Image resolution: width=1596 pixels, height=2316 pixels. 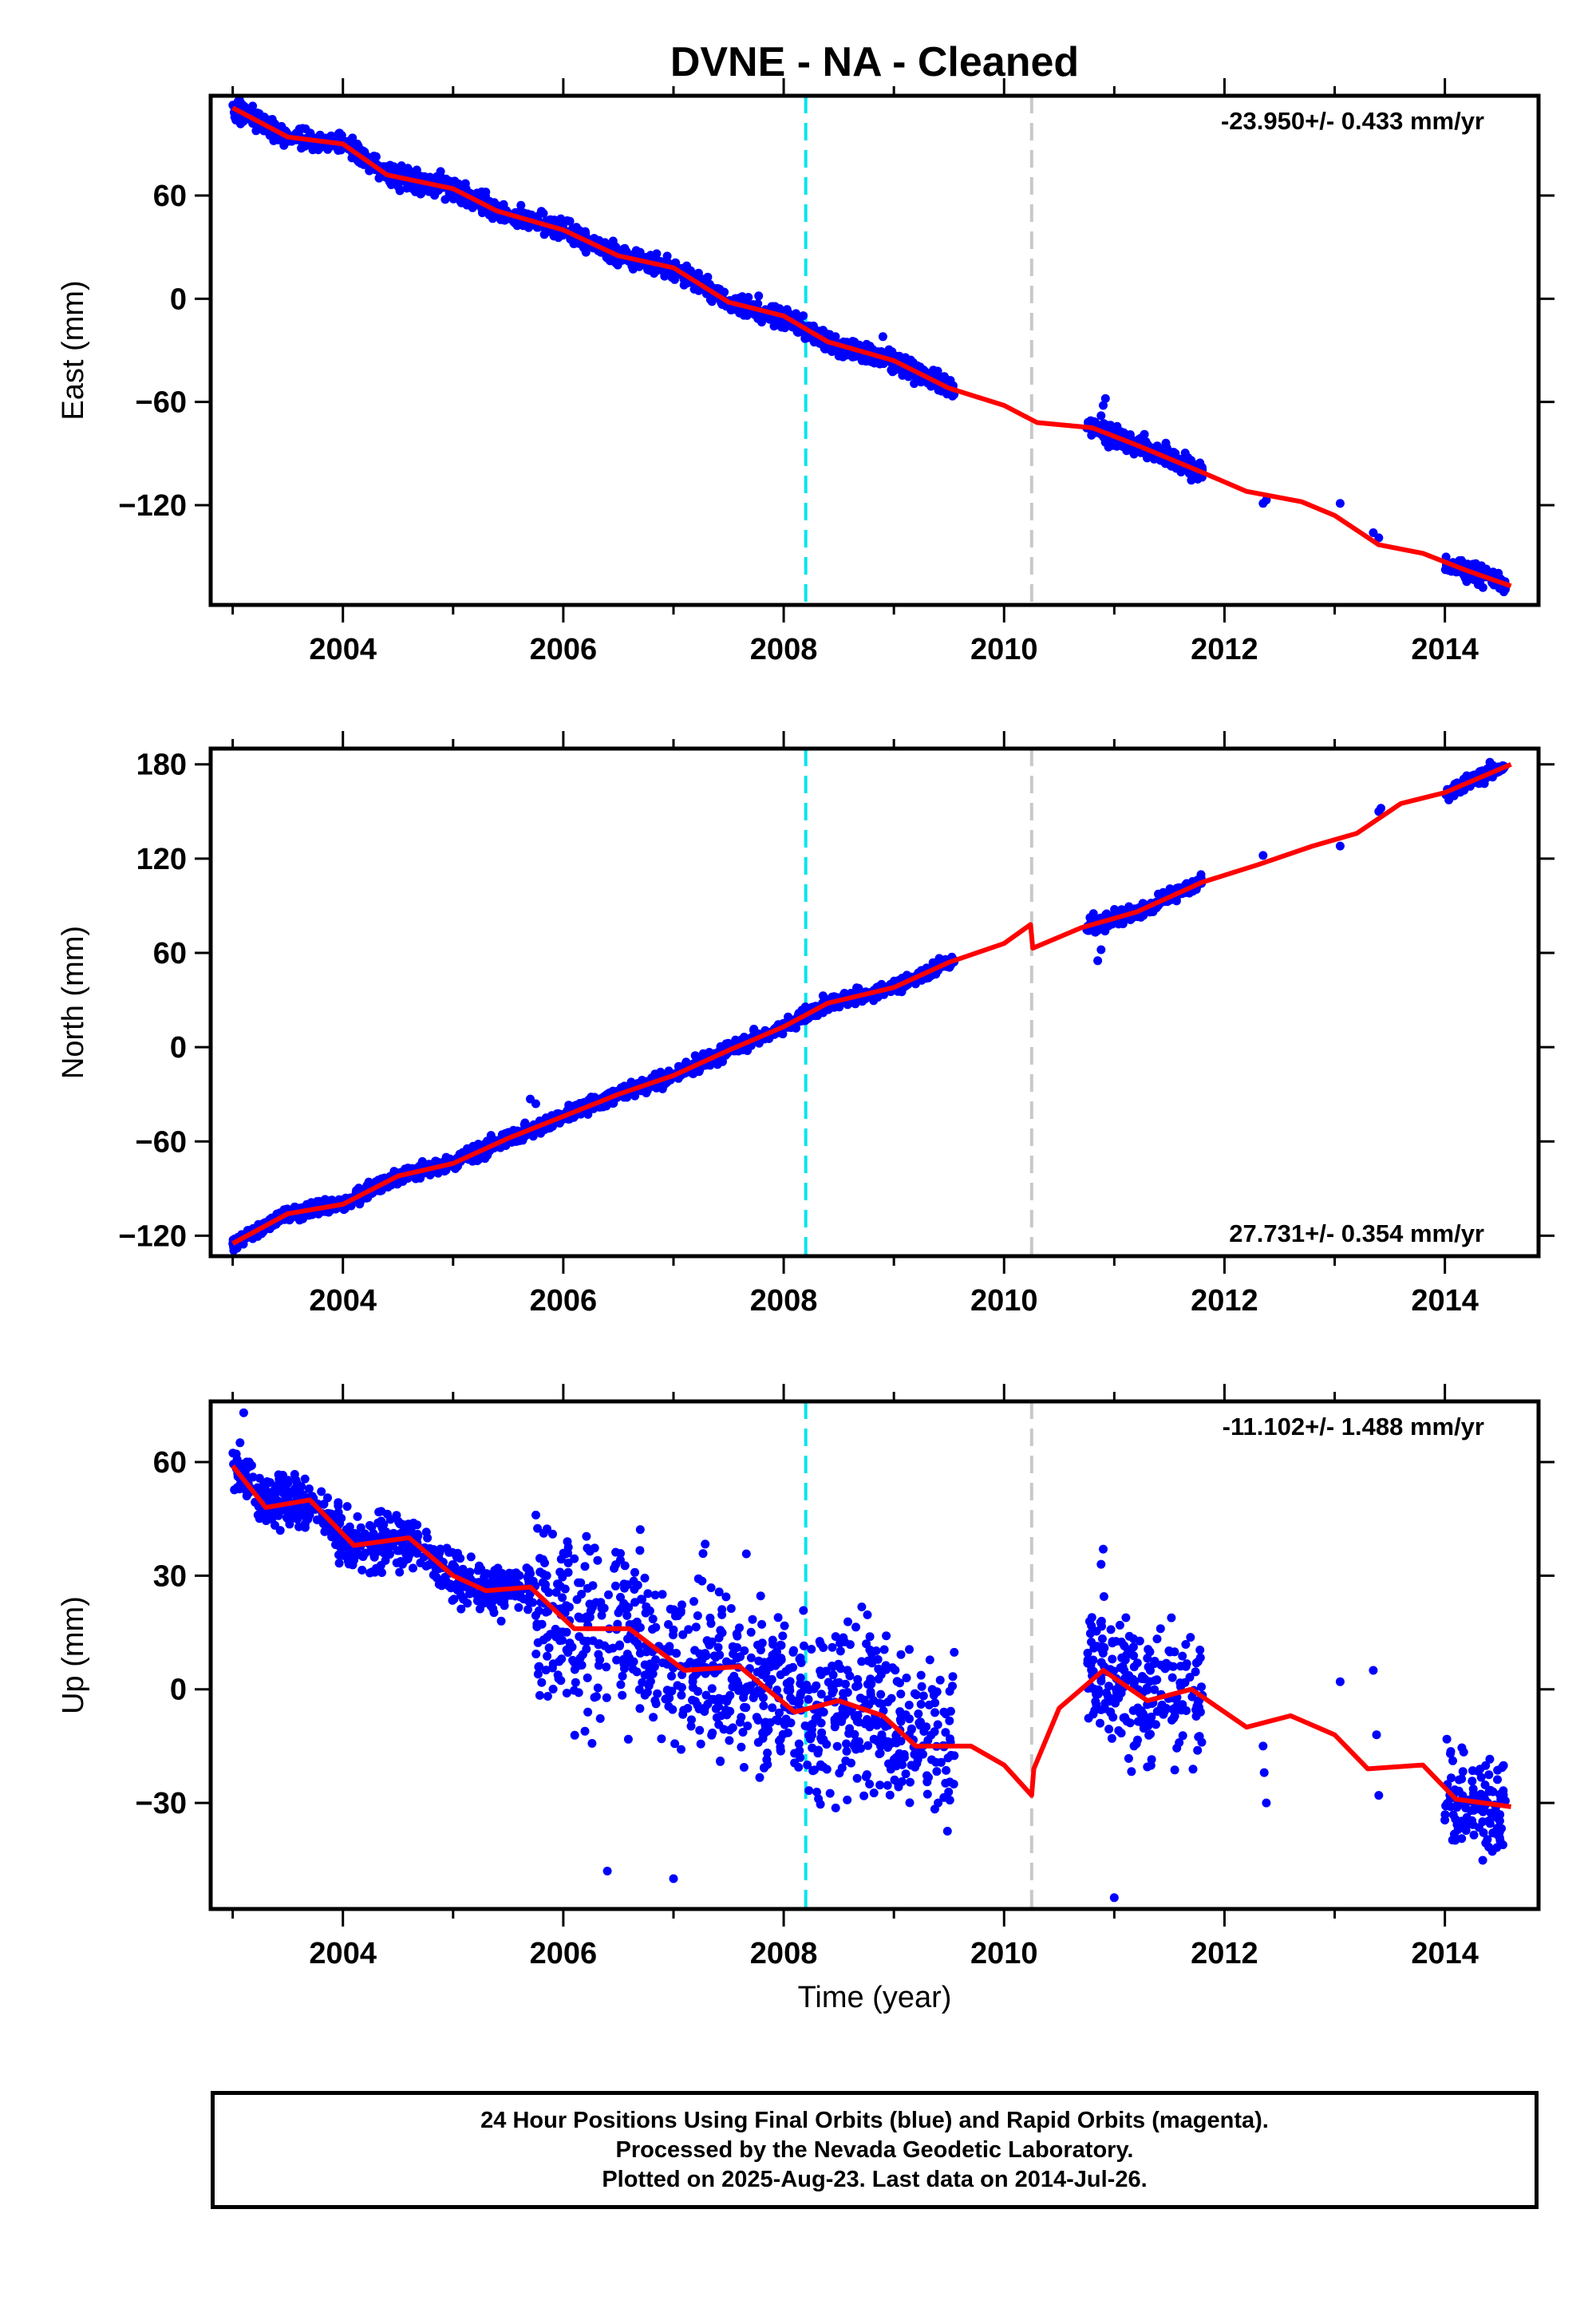 What do you see at coordinates (784, 1301) in the screenshot?
I see `x-tick-label: 2008` at bounding box center [784, 1301].